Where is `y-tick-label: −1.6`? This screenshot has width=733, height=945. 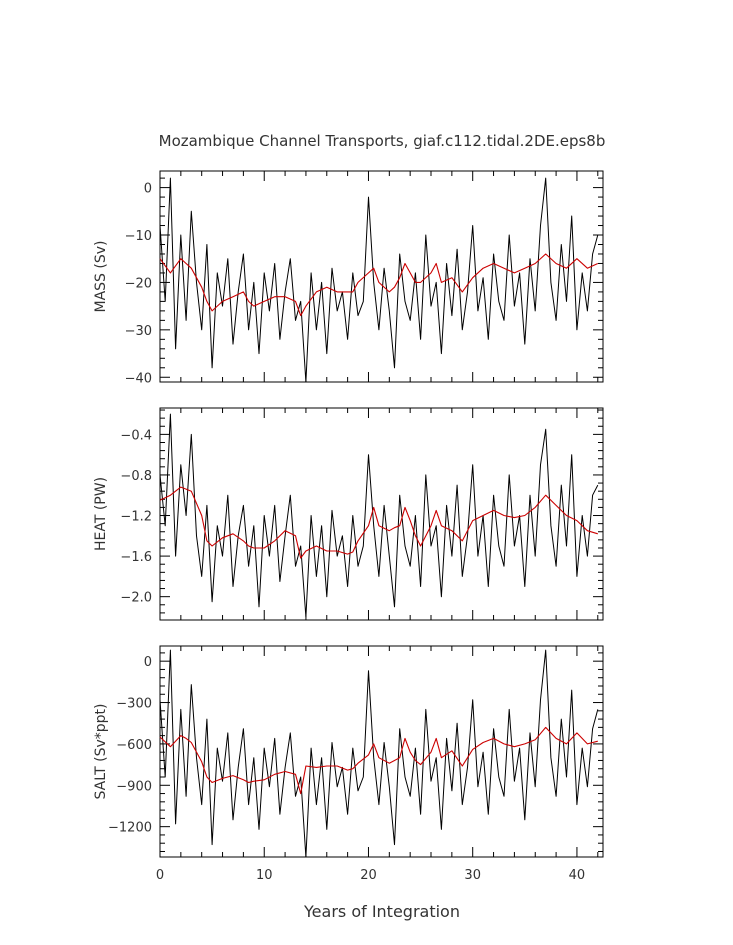
y-tick-label: −1.6 is located at coordinates (136, 557).